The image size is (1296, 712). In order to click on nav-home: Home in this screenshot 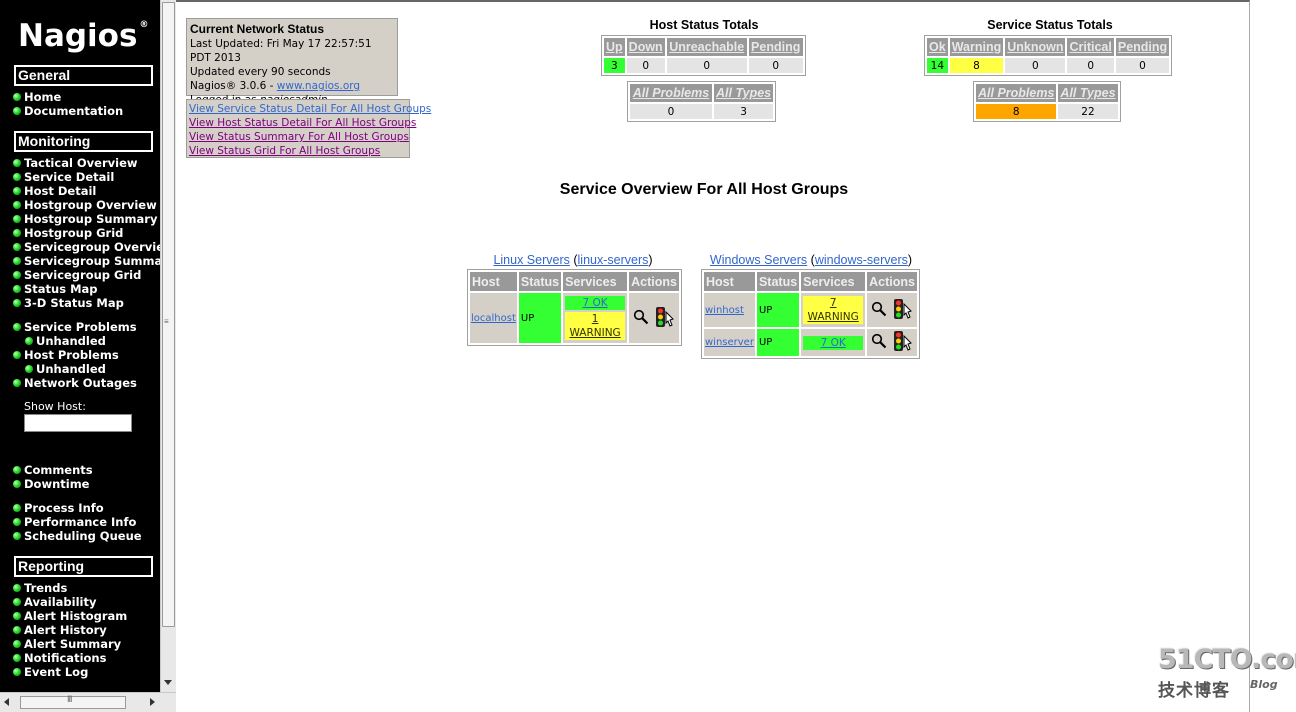, I will do `click(37, 97)`.